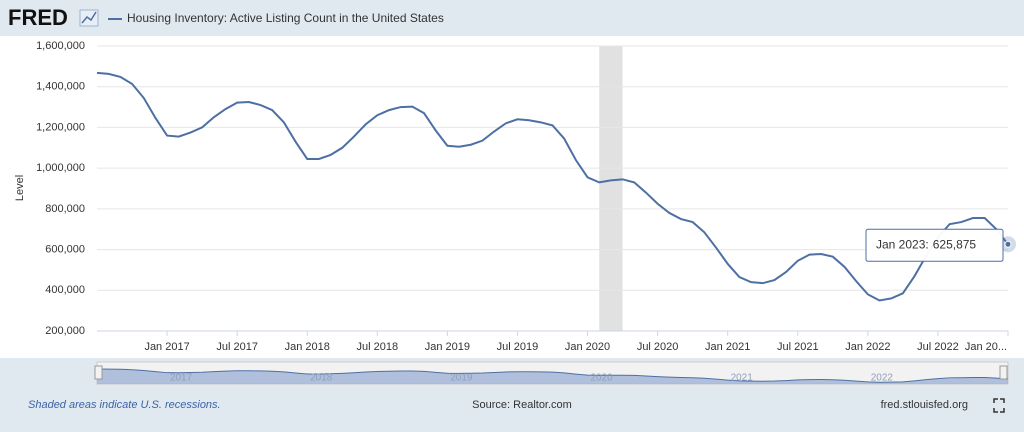  What do you see at coordinates (798, 347) in the screenshot?
I see `x-tick-label: Jul 2021` at bounding box center [798, 347].